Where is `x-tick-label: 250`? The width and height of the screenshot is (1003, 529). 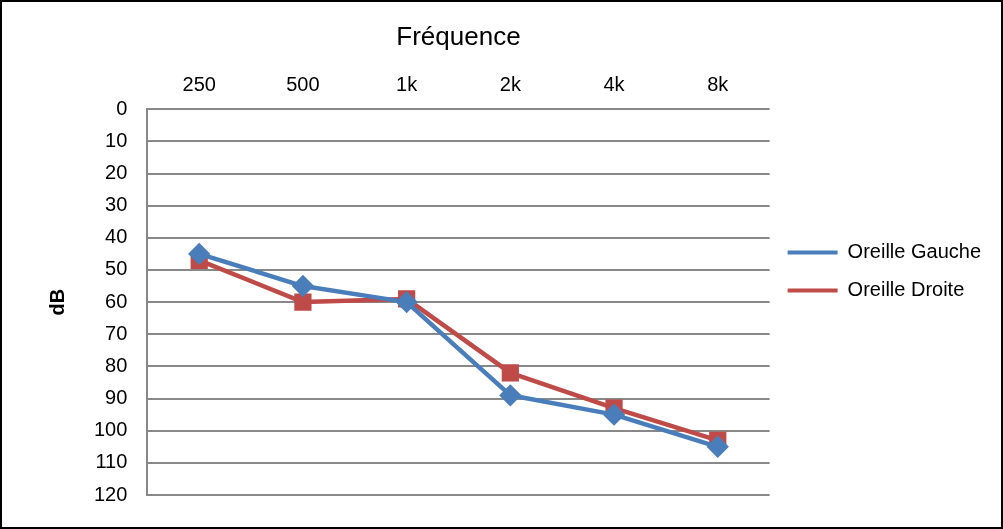 x-tick-label: 250 is located at coordinates (199, 83).